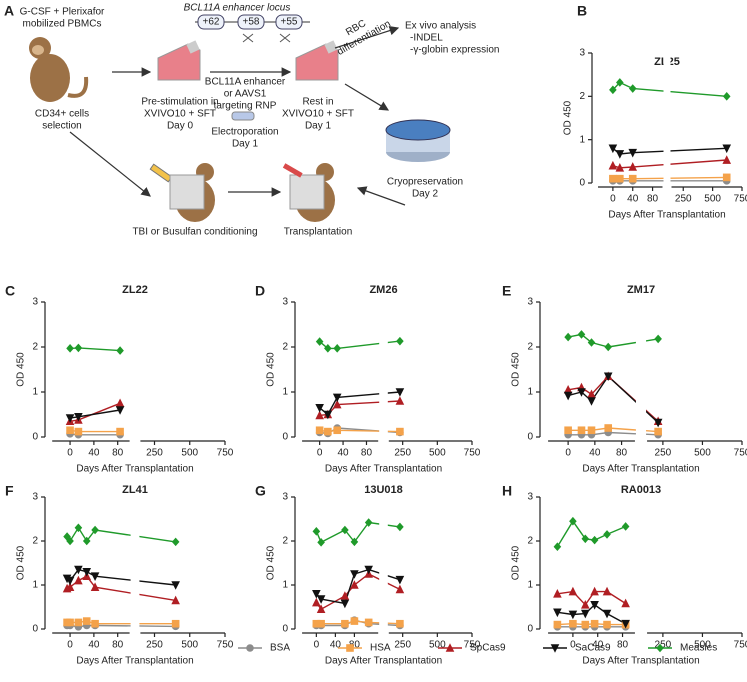 Image resolution: width=747 pixels, height=682 pixels. I want to click on label: -γ-globin expression, so click(455, 50).